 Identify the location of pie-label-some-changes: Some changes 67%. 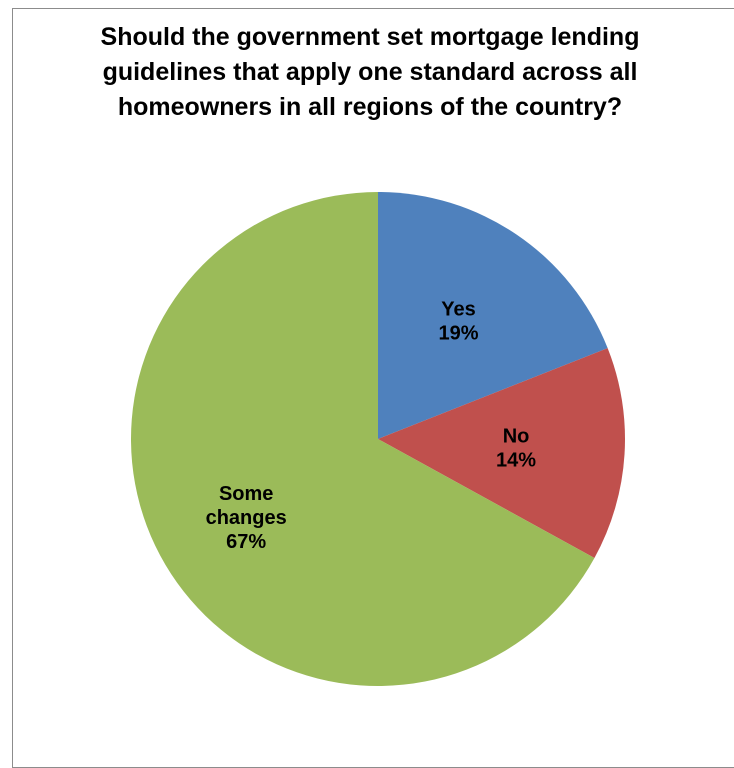
(246, 518).